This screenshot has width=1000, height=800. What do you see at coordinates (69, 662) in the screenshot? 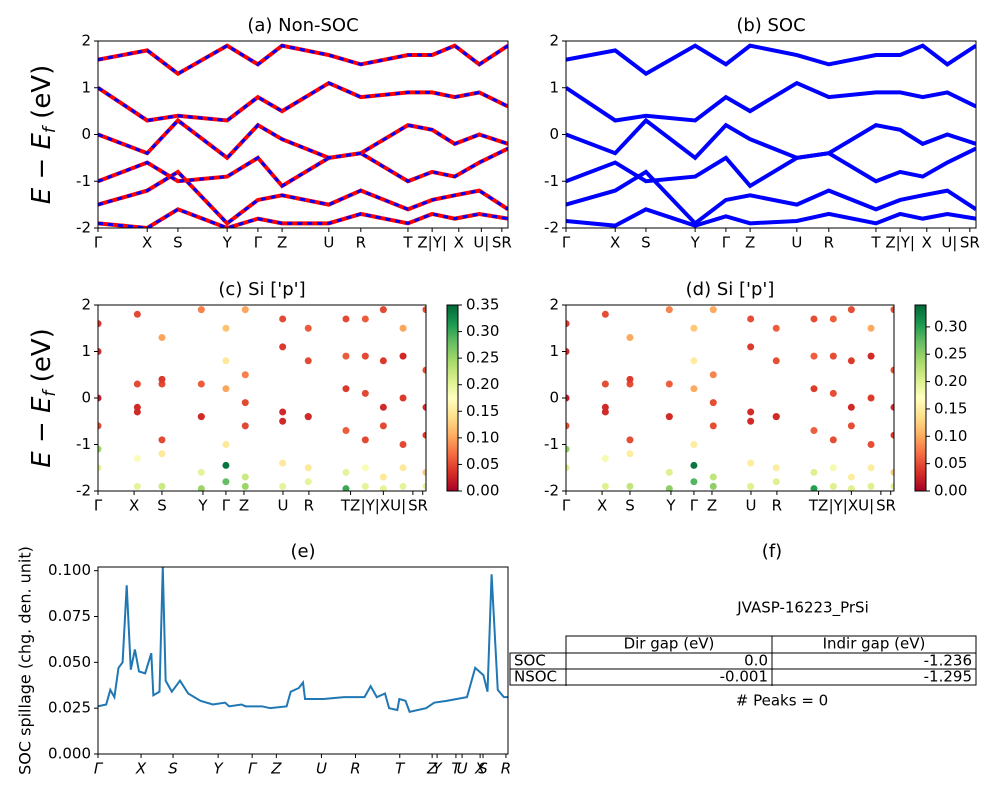
I see `y-tick-label: 0.050` at bounding box center [69, 662].